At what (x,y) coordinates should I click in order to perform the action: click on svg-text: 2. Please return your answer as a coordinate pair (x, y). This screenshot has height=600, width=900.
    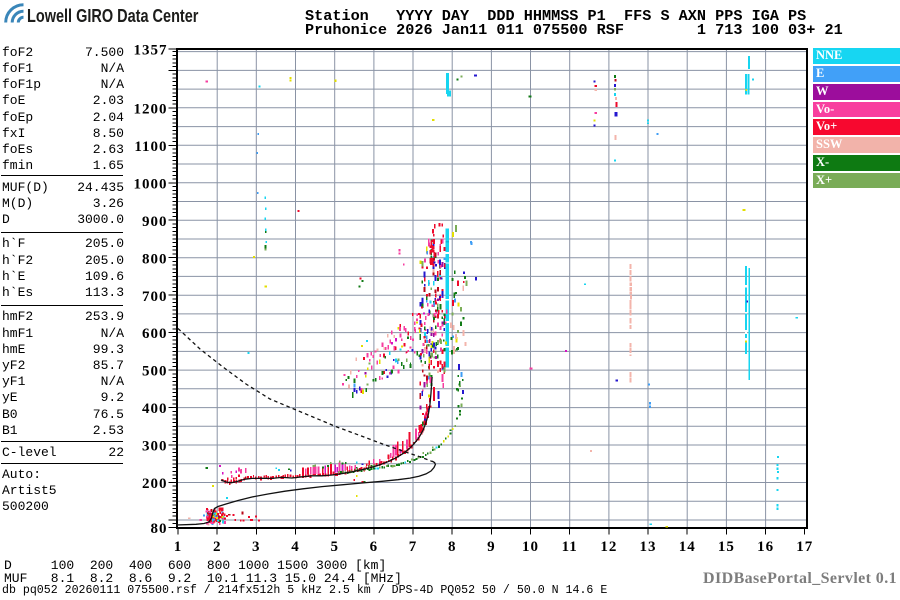
    Looking at the image, I should click on (217, 547).